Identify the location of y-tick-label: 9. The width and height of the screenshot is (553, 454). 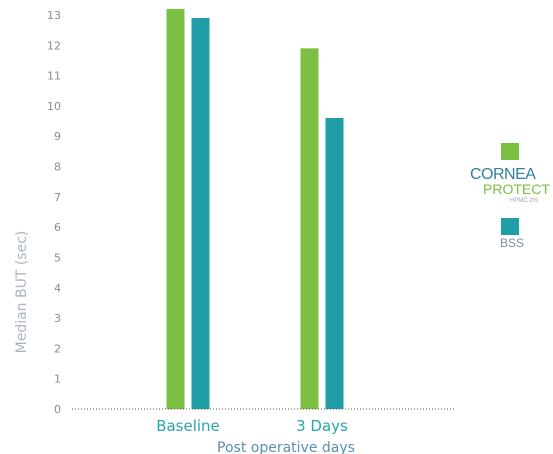
(57, 136).